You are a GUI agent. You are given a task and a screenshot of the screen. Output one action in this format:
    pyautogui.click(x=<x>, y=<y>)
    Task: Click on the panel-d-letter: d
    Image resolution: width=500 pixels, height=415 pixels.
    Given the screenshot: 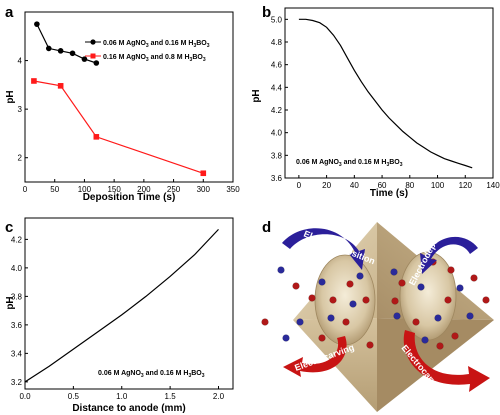 What is the action you would take?
    pyautogui.click(x=266, y=227)
    